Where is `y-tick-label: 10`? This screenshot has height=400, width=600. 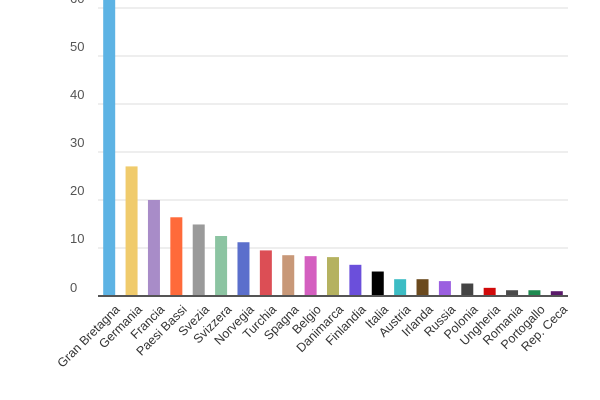
y-tick-label: 10 is located at coordinates (77, 238).